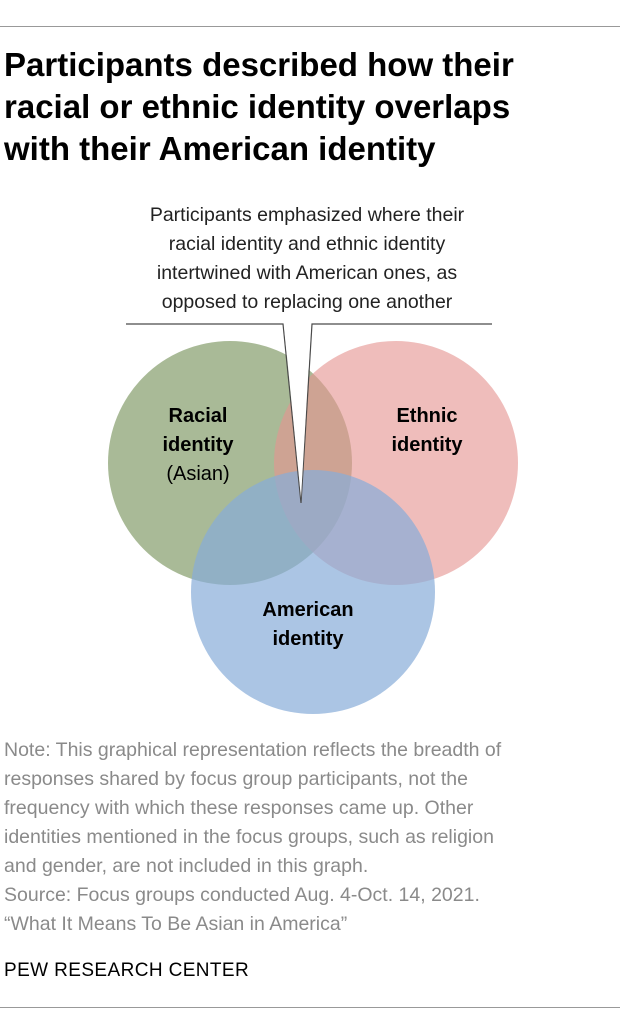 Image resolution: width=620 pixels, height=1020 pixels. Describe the element at coordinates (307, 273) in the screenshot. I see `callout-line: intertwined with American ones, as` at that location.